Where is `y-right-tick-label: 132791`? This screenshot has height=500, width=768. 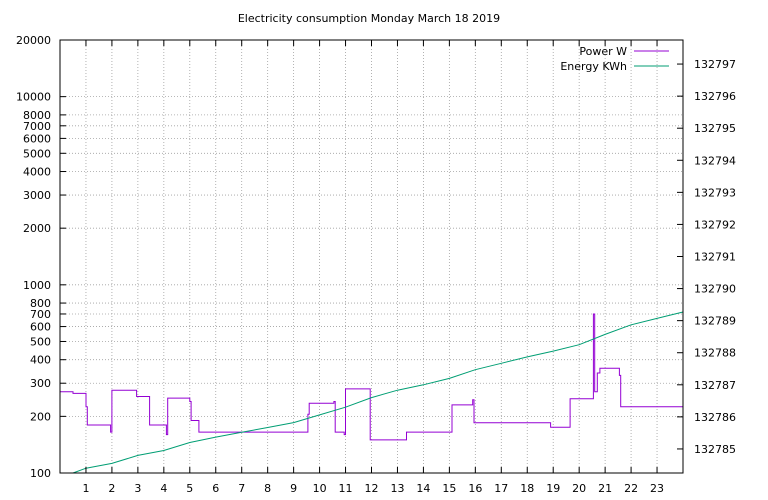
y-right-tick-label: 132791 is located at coordinates (715, 257).